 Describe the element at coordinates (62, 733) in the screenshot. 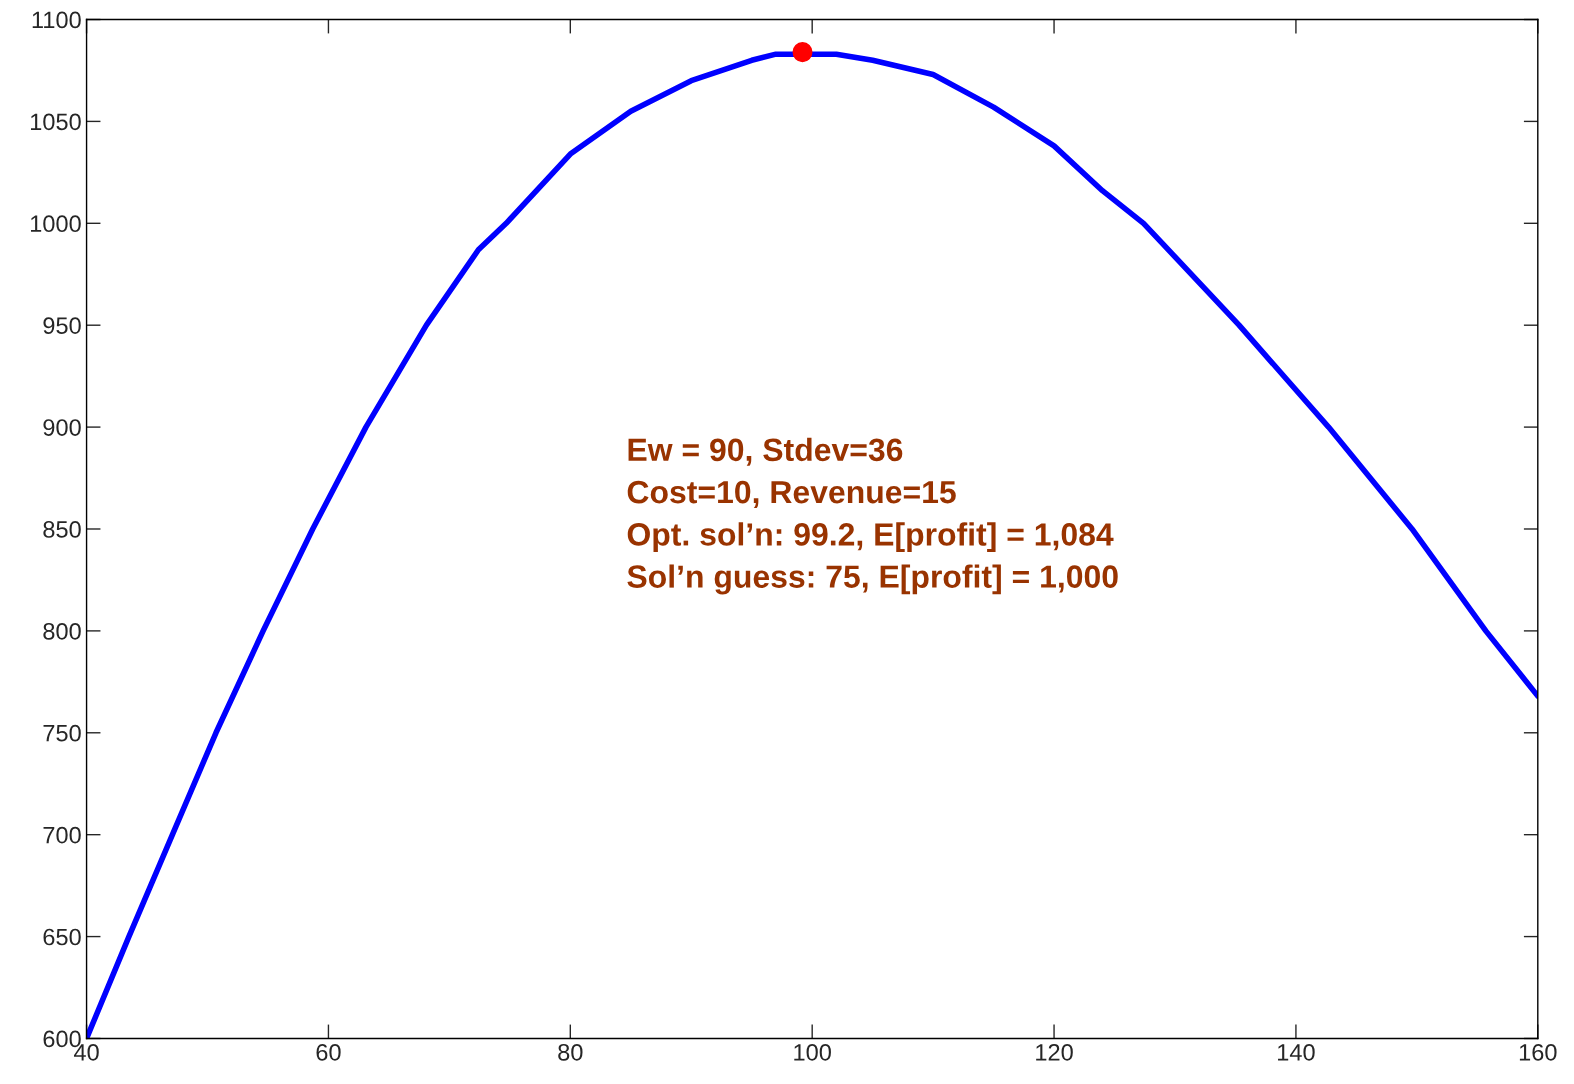

I see `y-tick-label: 750` at that location.